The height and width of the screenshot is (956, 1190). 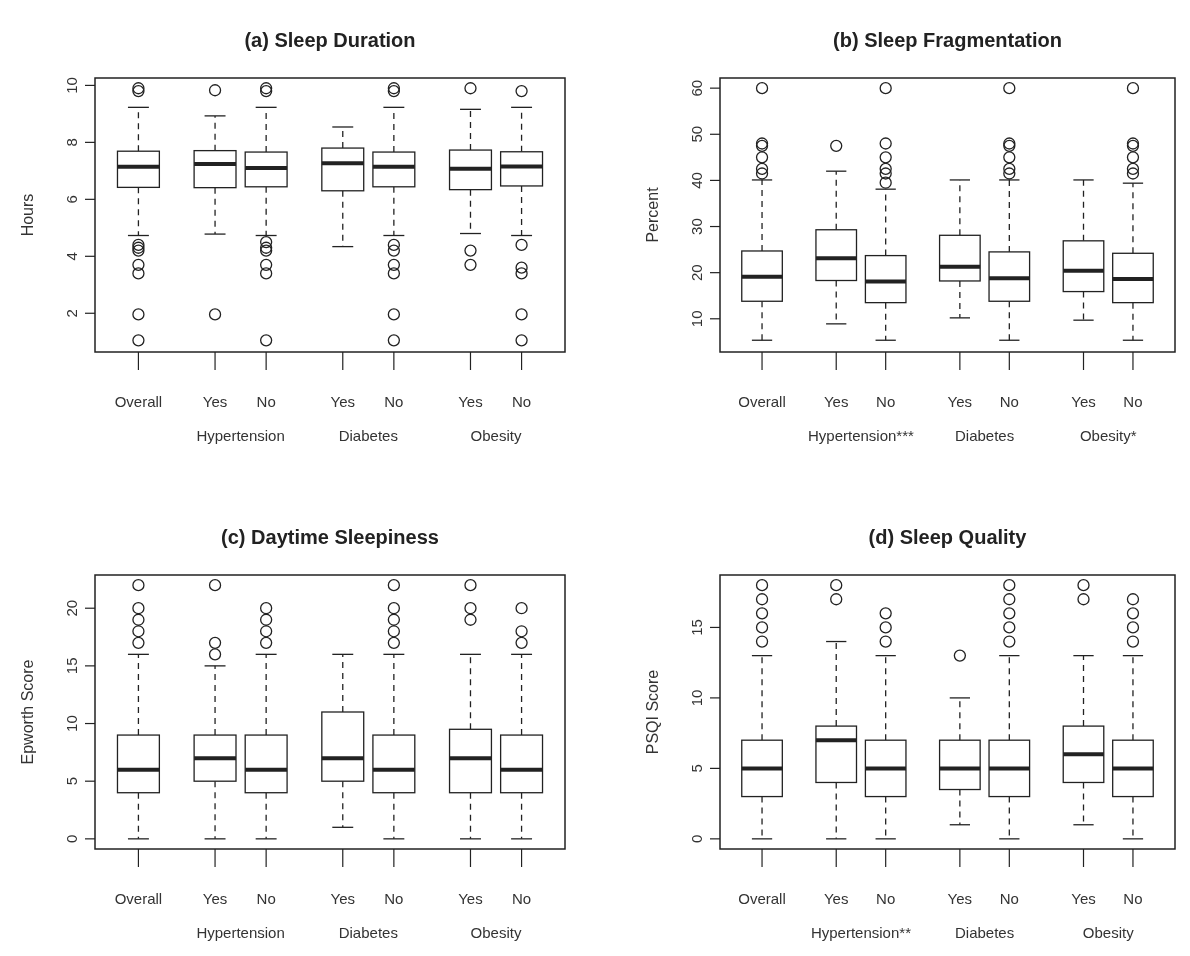 I want to click on chart-title: (c) Daytime Sleepiness, so click(x=330, y=537).